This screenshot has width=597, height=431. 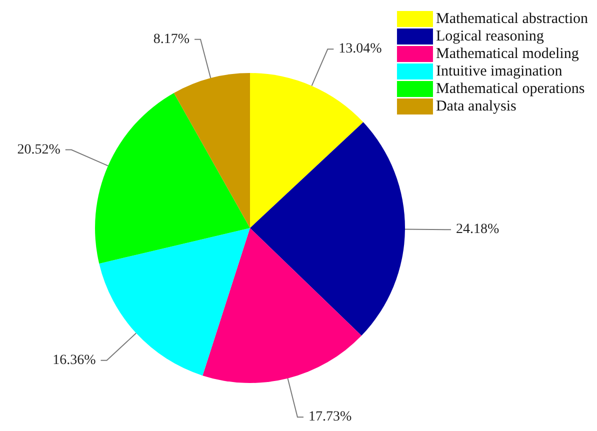 I want to click on data-label: 8.17%, so click(x=171, y=39).